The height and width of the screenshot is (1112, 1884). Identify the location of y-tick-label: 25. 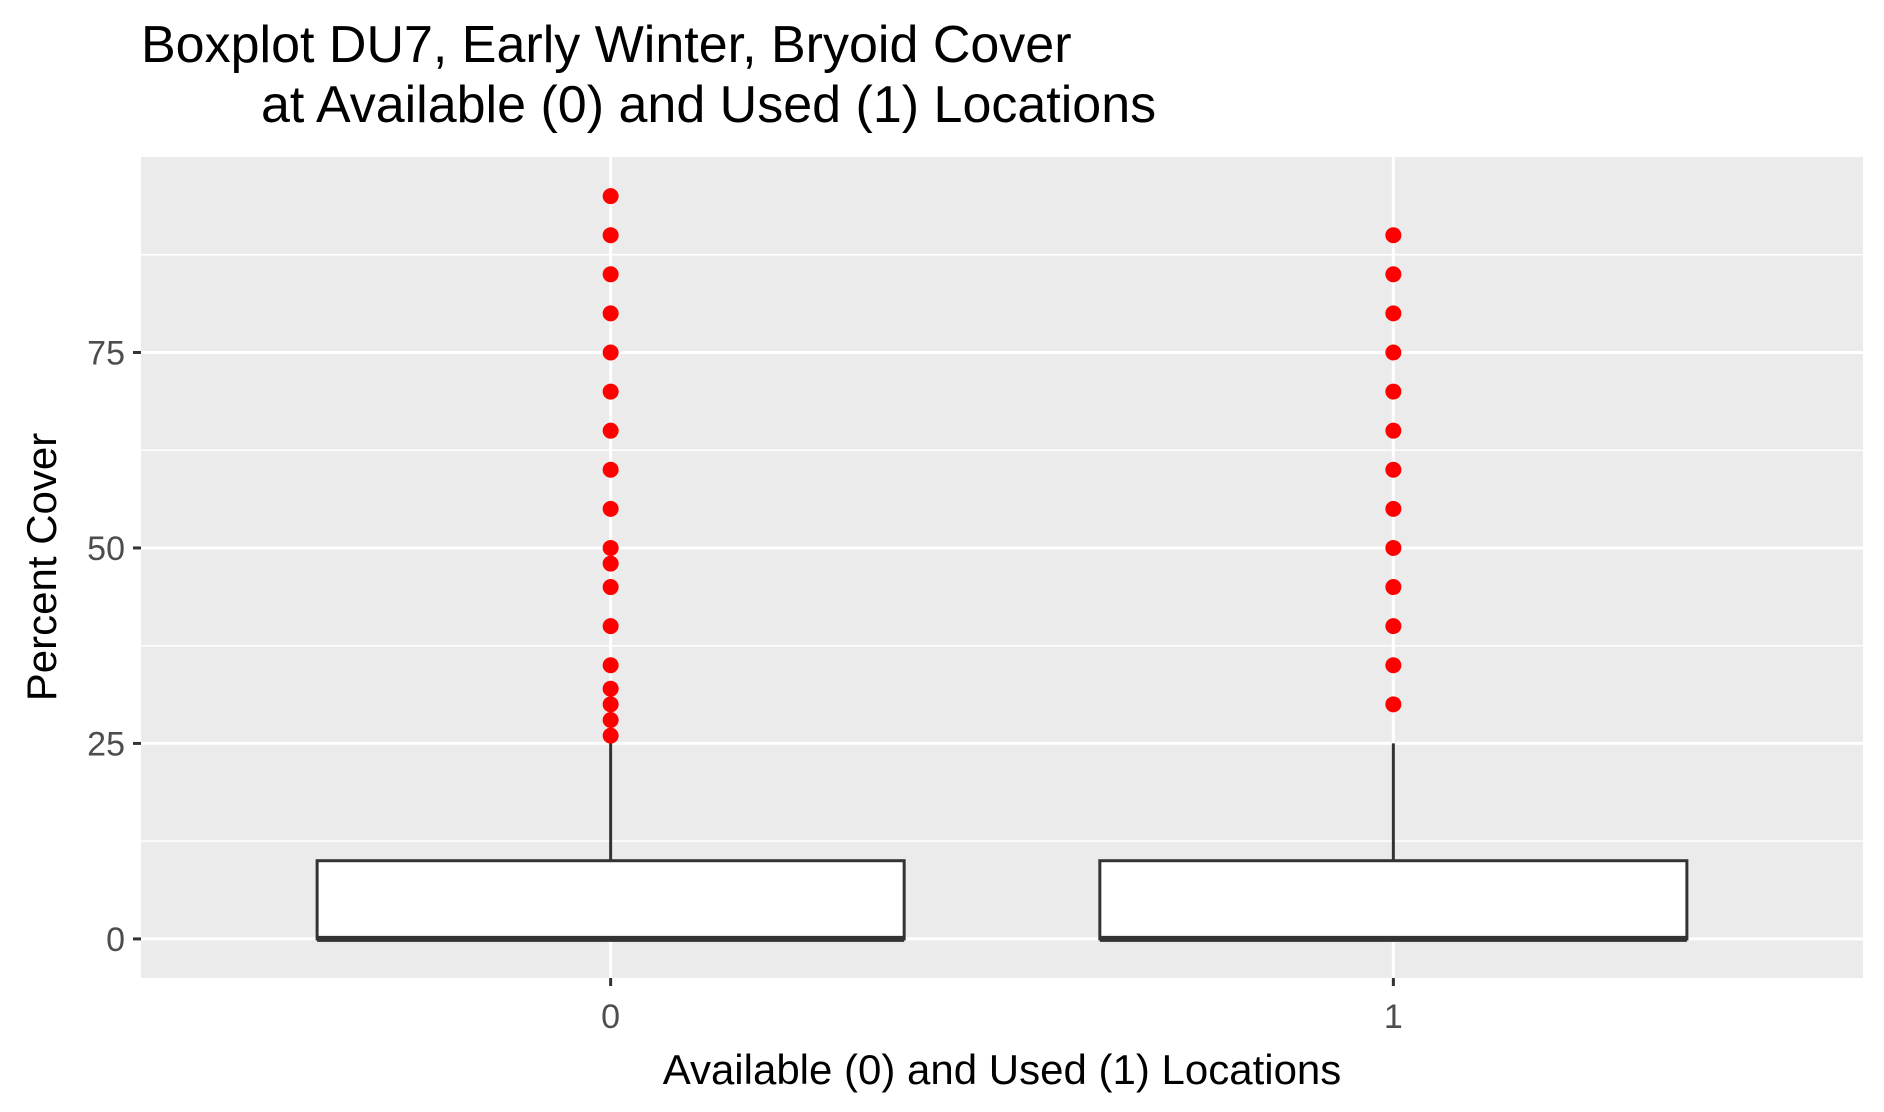
(106, 744).